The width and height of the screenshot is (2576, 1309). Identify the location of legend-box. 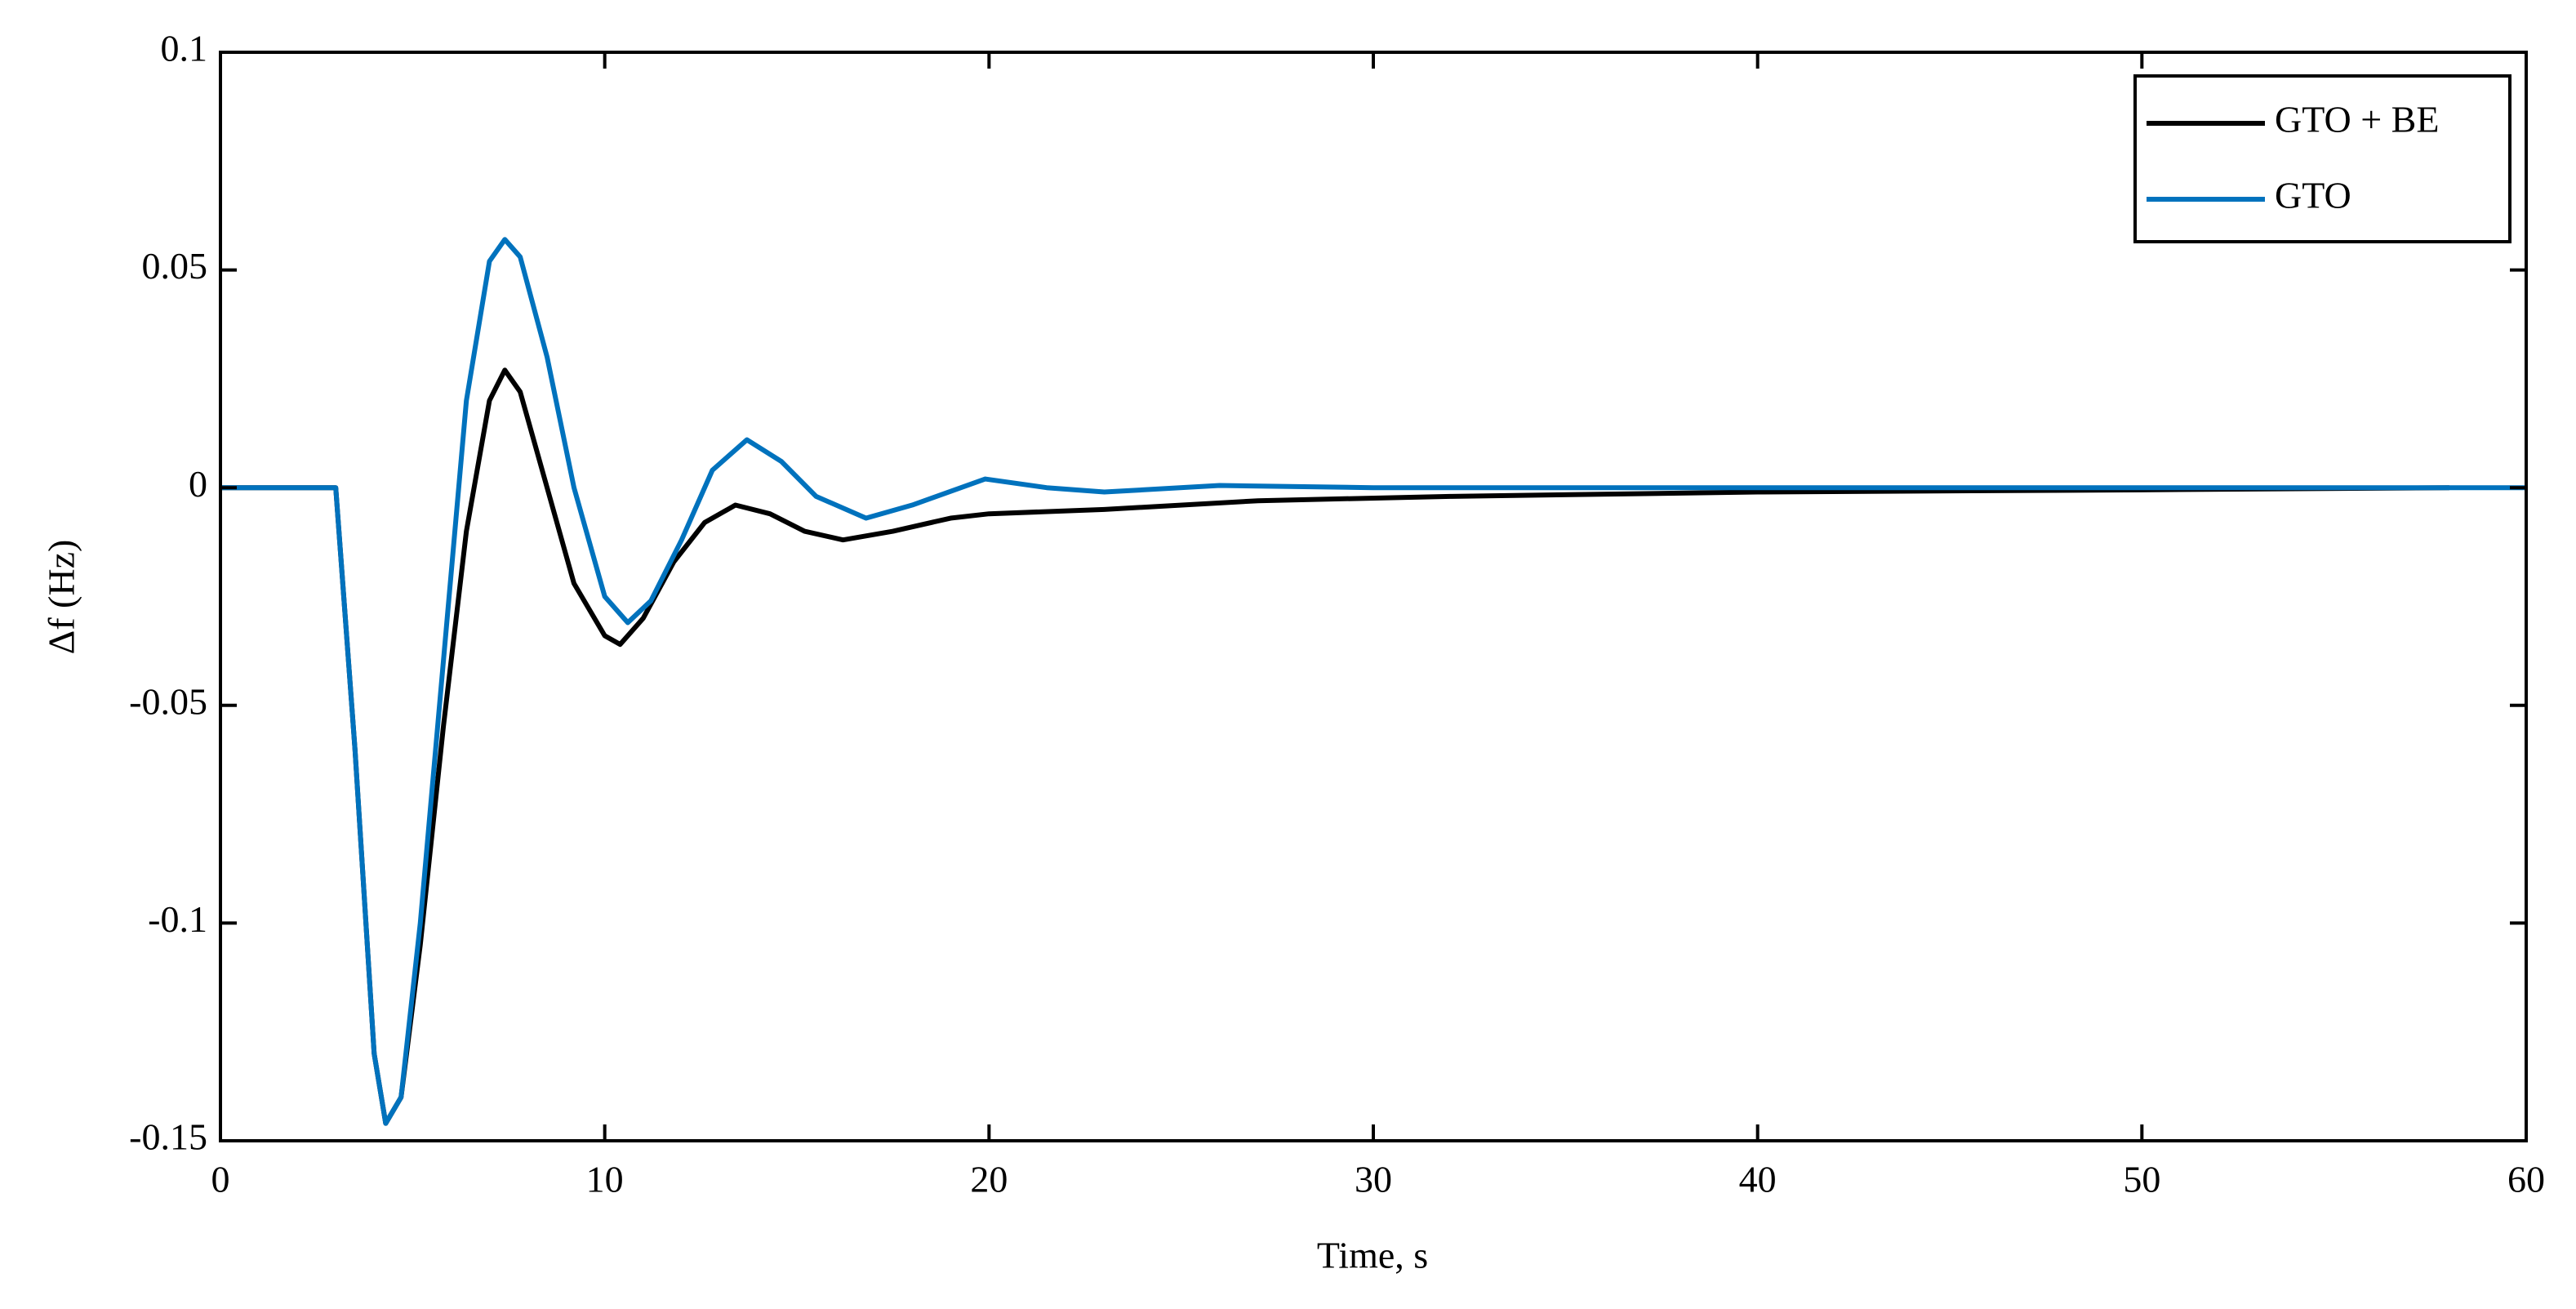
(2322, 158).